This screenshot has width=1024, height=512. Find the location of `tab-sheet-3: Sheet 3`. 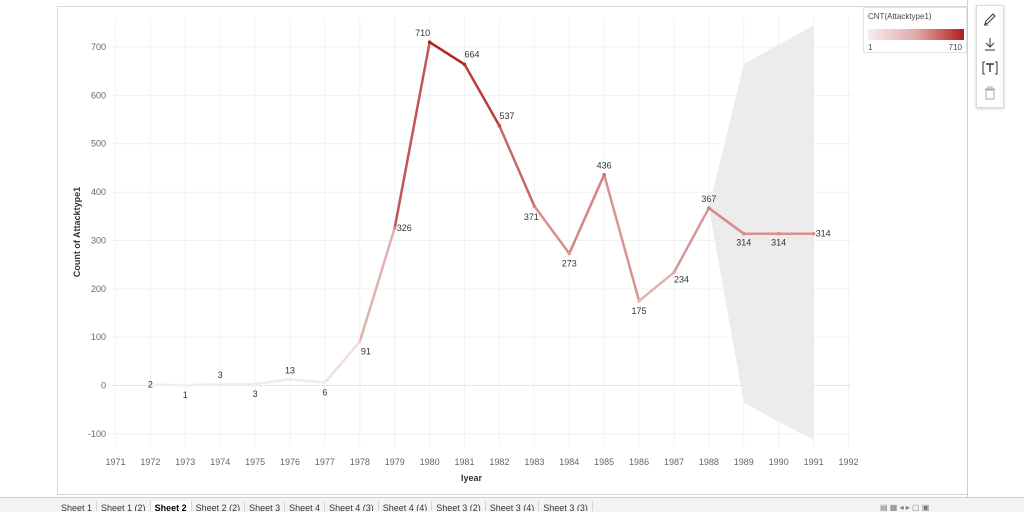

tab-sheet-3: Sheet 3 is located at coordinates (265, 506).